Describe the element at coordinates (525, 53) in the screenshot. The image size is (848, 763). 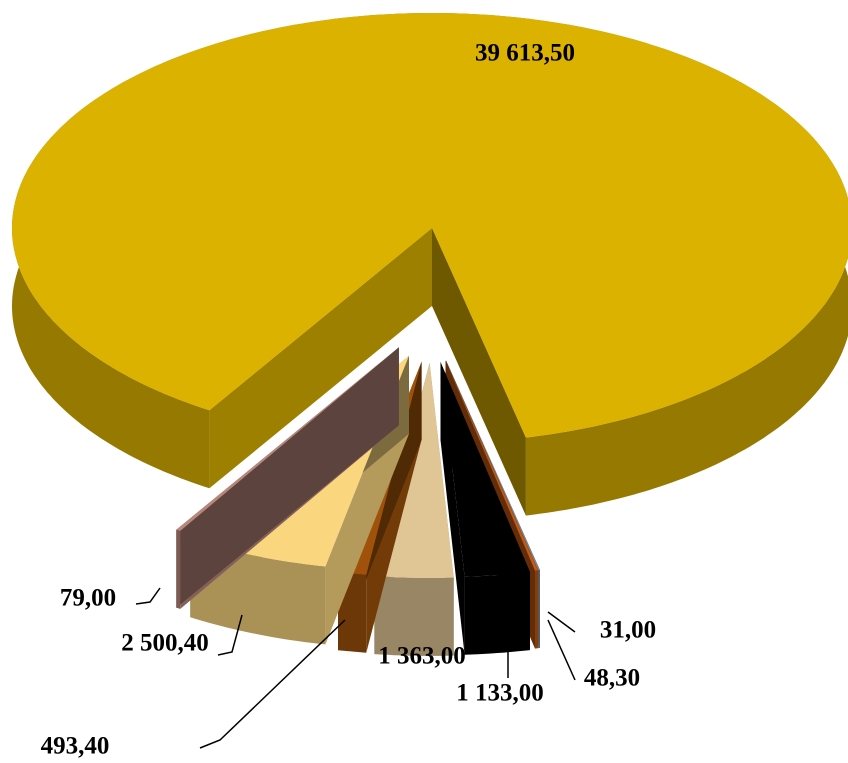
I see `data-label: 39 613,50` at that location.